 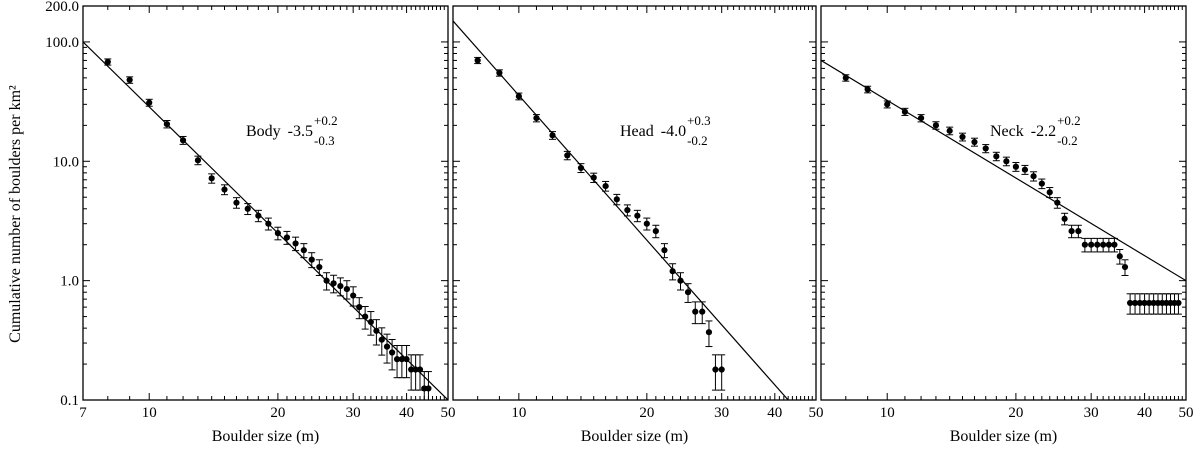 What do you see at coordinates (266, 436) in the screenshot?
I see `x-axis-title: Boulder size (m)` at bounding box center [266, 436].